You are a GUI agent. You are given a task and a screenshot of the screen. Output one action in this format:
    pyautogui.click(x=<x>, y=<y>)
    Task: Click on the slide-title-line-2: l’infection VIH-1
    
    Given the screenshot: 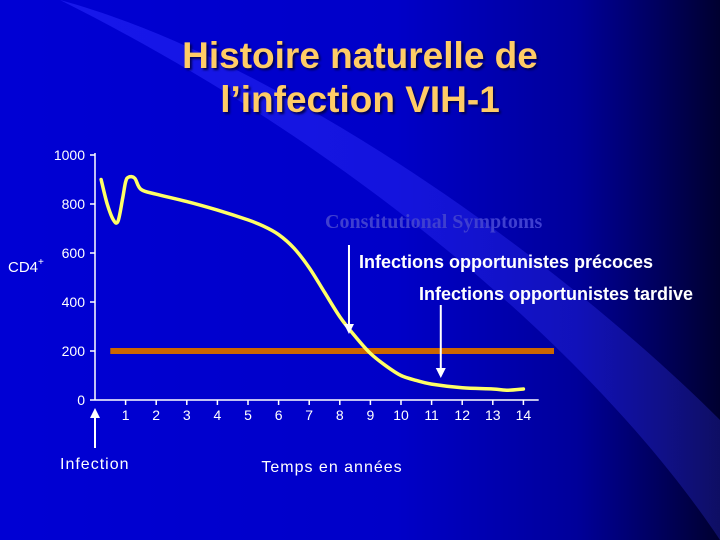 What is the action you would take?
    pyautogui.click(x=360, y=99)
    